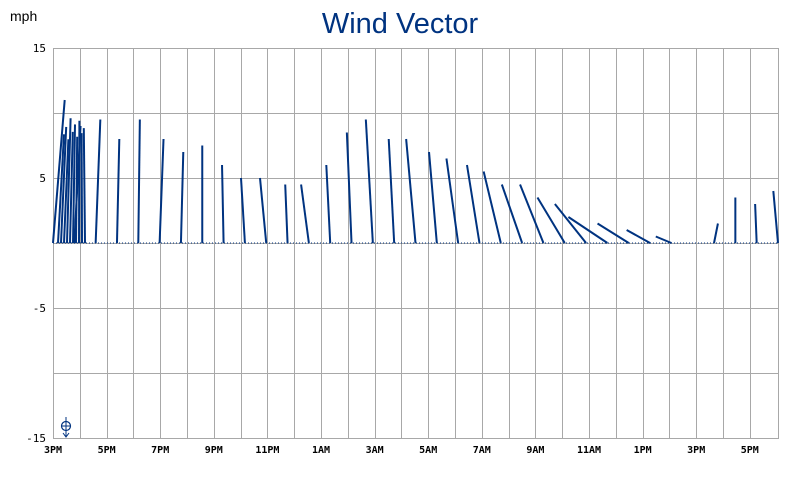  I want to click on x-tick-label: 7AM, so click(482, 450).